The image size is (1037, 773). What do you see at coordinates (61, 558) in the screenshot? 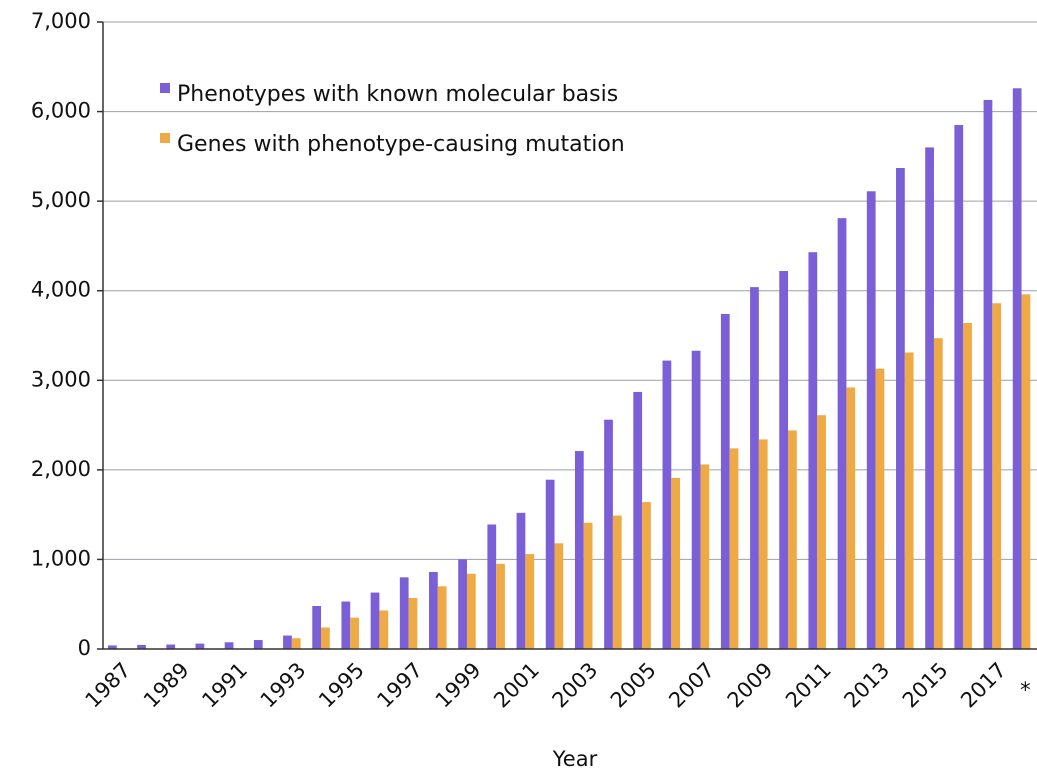
I see `y-tick-label: 1,000` at bounding box center [61, 558].